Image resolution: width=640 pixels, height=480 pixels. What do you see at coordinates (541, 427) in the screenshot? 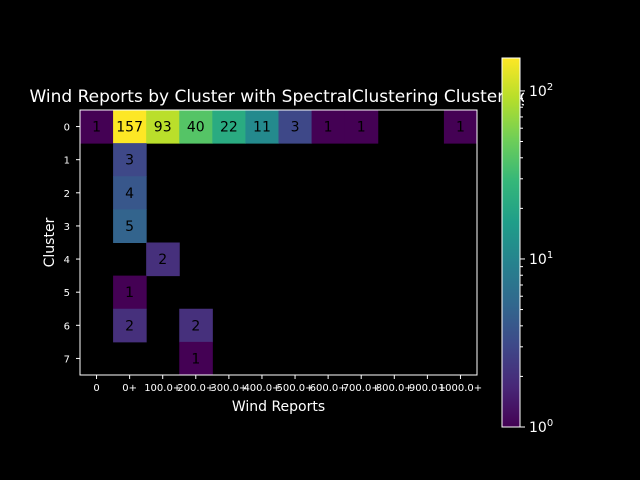
I see `colorbar-tick-label: 100` at bounding box center [541, 427].